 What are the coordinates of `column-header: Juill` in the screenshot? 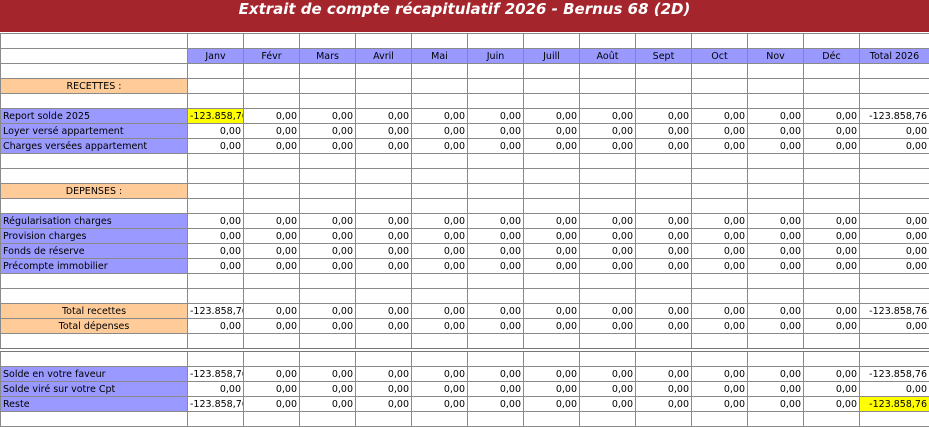 It's located at (552, 56).